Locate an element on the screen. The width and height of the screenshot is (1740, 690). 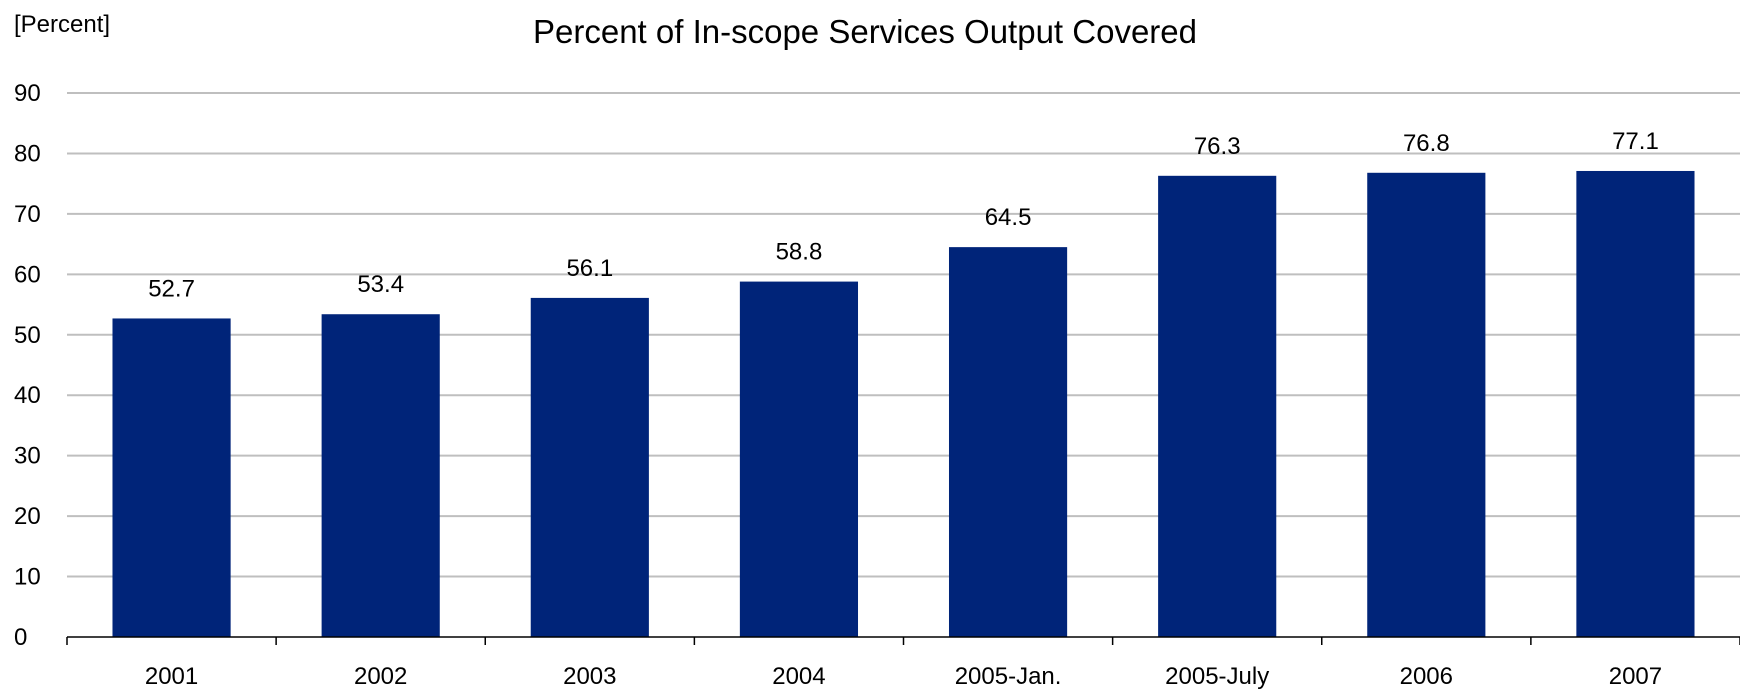
y-tick-label: 30 is located at coordinates (27, 456).